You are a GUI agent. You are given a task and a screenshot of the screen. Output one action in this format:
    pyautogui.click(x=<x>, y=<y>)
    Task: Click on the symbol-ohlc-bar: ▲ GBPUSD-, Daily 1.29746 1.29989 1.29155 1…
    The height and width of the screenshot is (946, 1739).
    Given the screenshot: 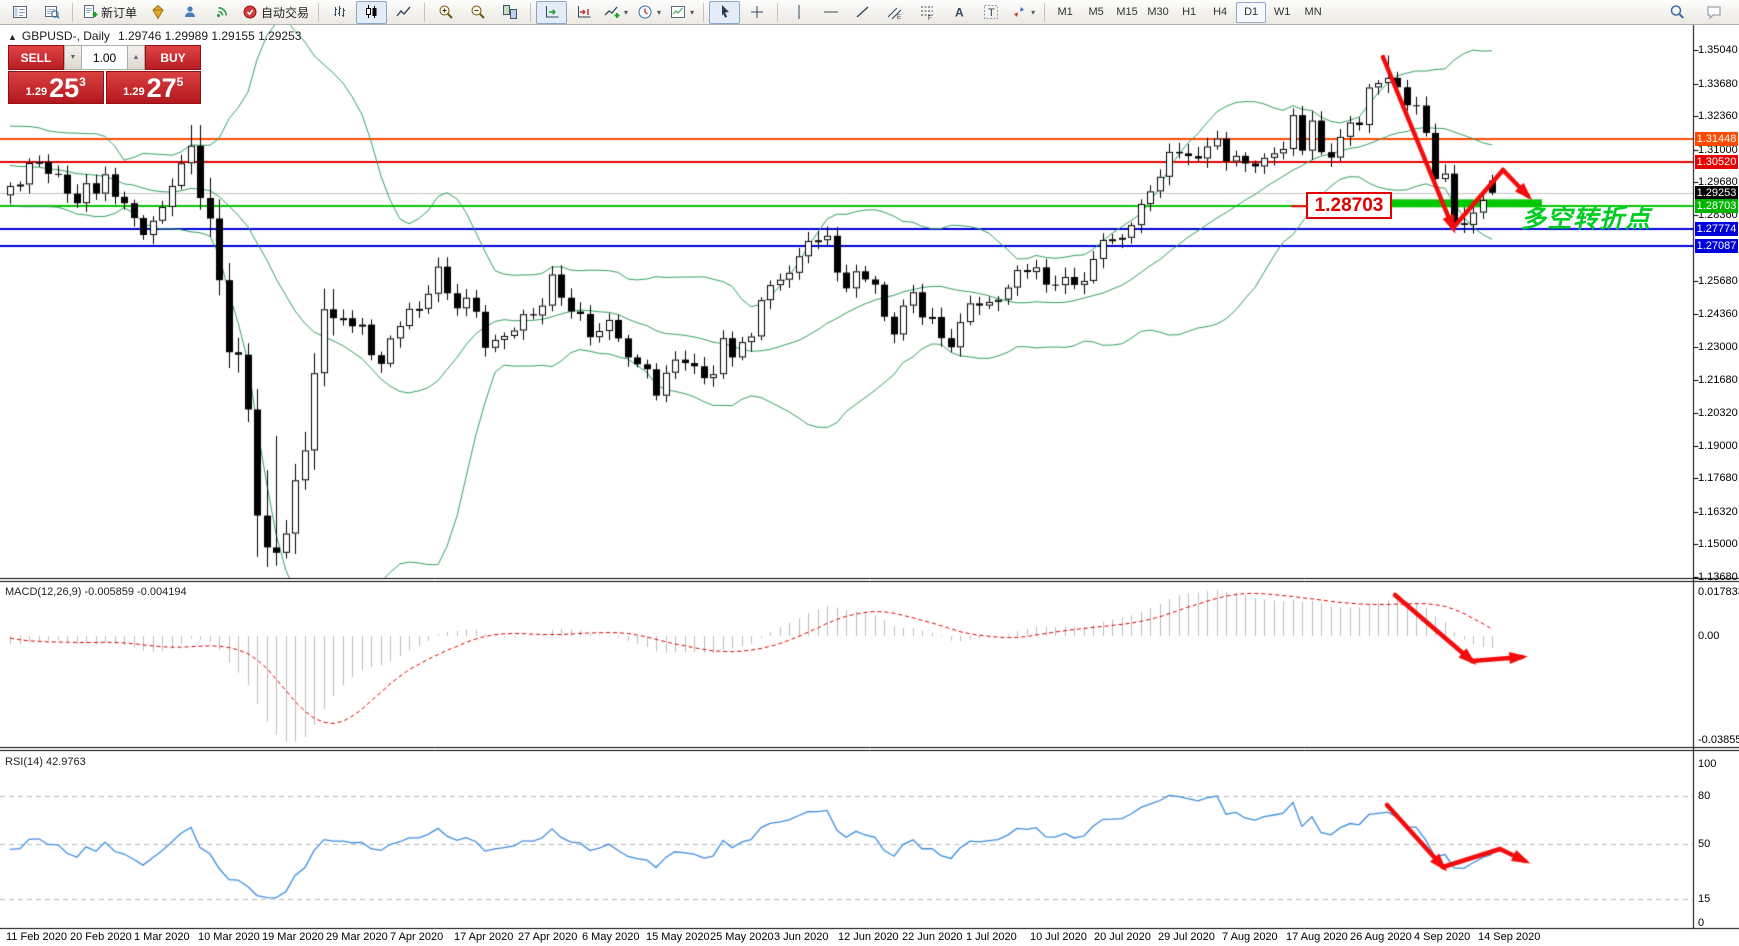 What is the action you would take?
    pyautogui.click(x=154, y=36)
    